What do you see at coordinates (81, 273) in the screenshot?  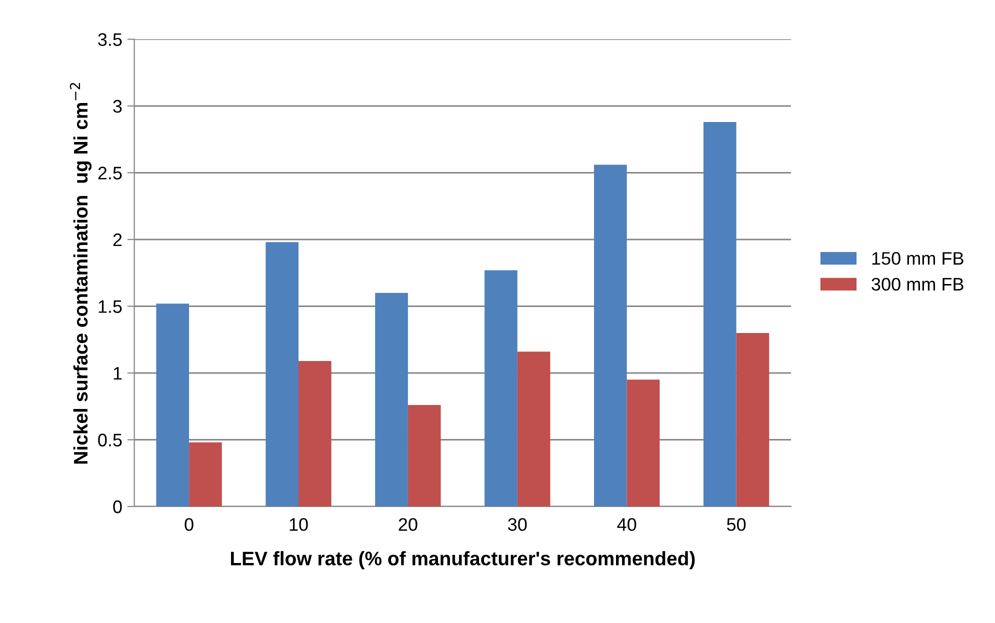 I see `y-axis-title: Nickel surface contamination ug Ni cm$^{−2}$` at bounding box center [81, 273].